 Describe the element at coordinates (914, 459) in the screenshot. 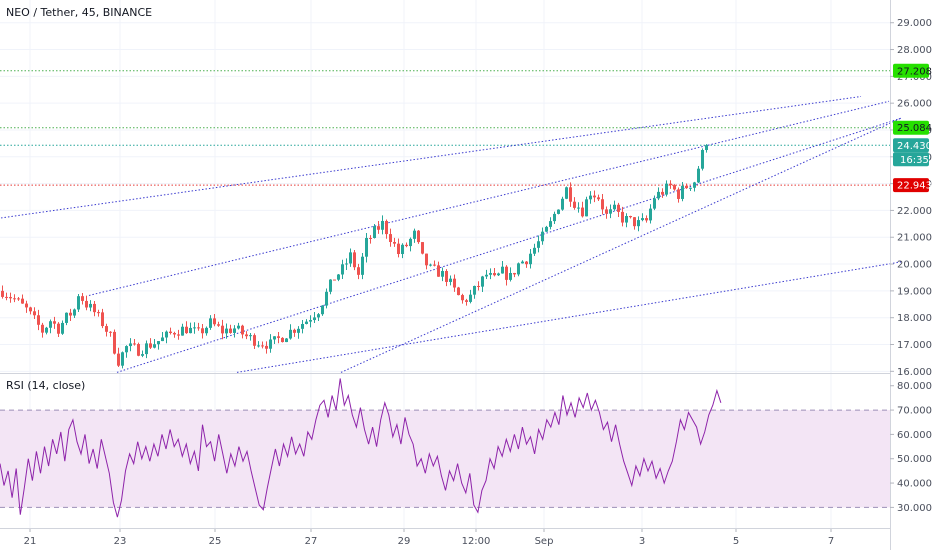

I see `rsi-tick-label: 50.0000` at that location.